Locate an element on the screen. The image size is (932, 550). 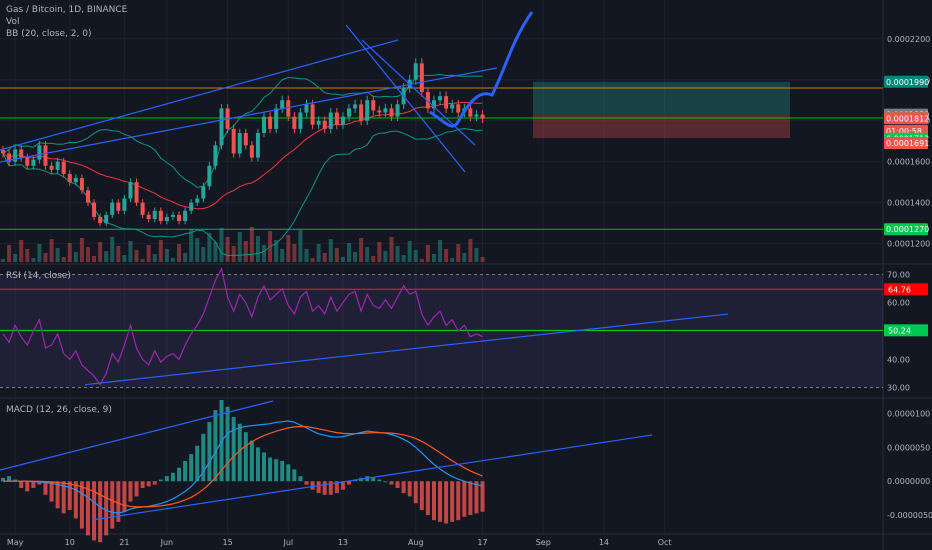
macd-tick-label: 0.0000050 is located at coordinates (908, 447).